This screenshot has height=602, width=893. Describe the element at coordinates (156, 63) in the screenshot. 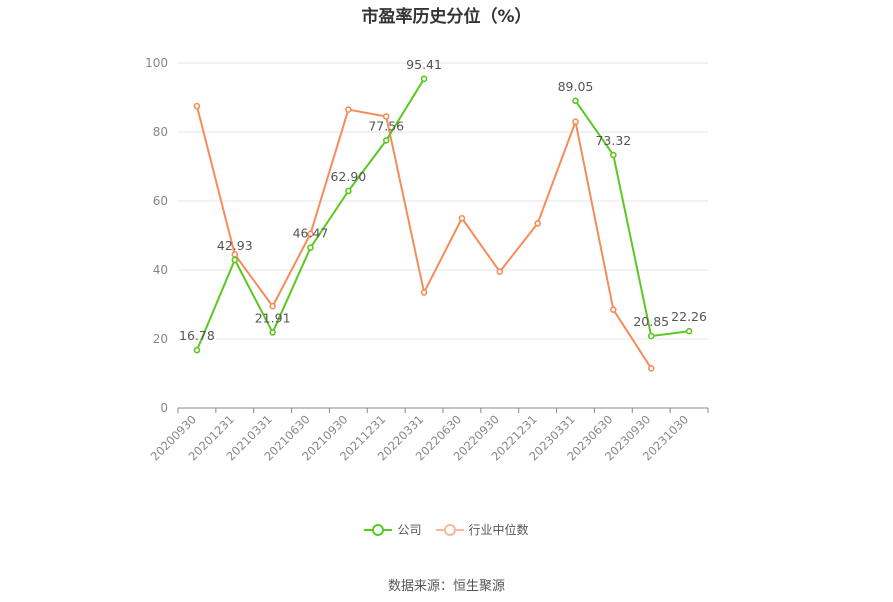

I see `y-tick-label: 100` at that location.